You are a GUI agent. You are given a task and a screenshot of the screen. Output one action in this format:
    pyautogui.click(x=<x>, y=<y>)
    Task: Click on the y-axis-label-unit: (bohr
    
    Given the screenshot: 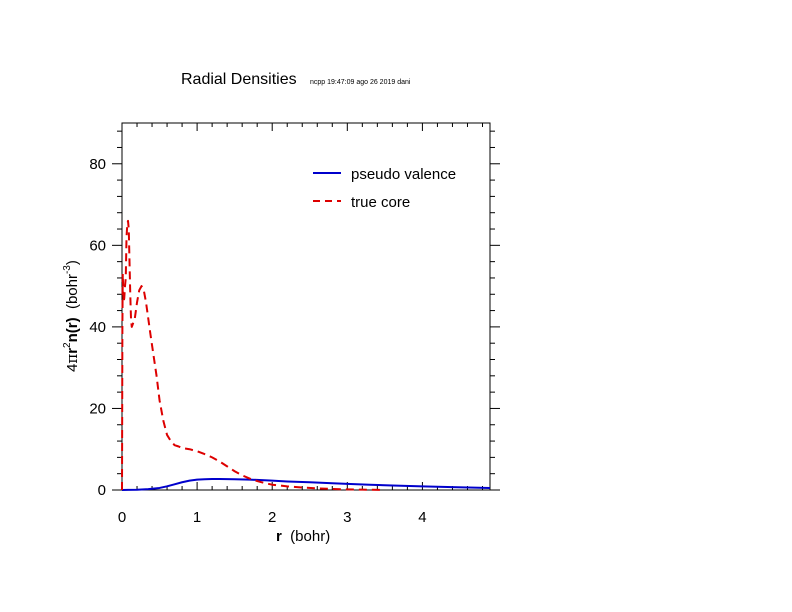 What is the action you would take?
    pyautogui.click(x=72, y=295)
    